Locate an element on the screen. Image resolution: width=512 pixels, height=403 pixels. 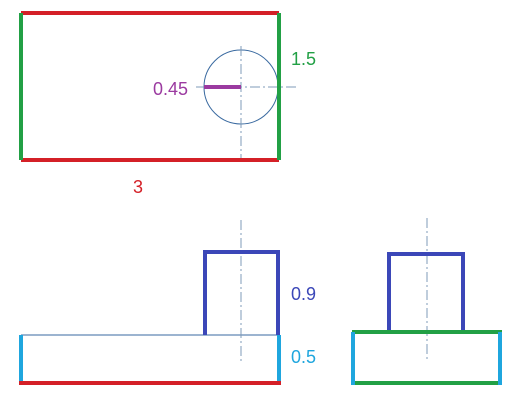
hole-radius-label: 0.45 is located at coordinates (170, 89).